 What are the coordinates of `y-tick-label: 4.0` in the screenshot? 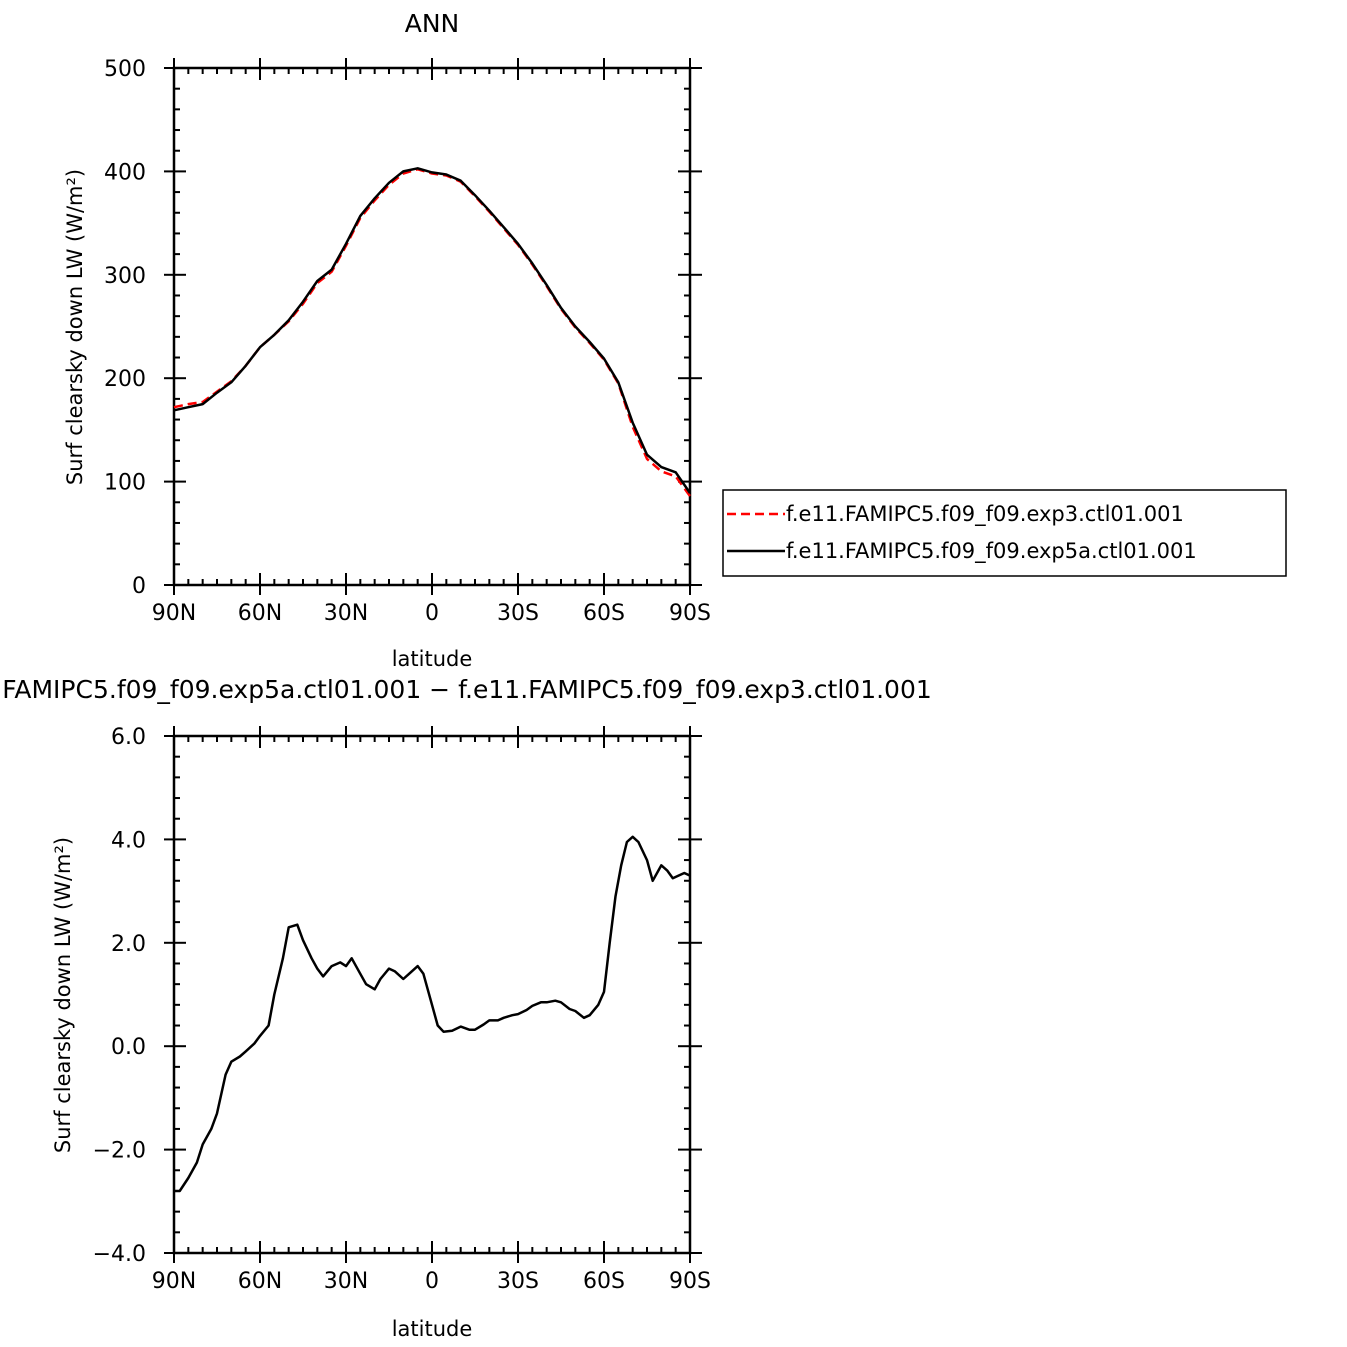 It's located at (128, 840).